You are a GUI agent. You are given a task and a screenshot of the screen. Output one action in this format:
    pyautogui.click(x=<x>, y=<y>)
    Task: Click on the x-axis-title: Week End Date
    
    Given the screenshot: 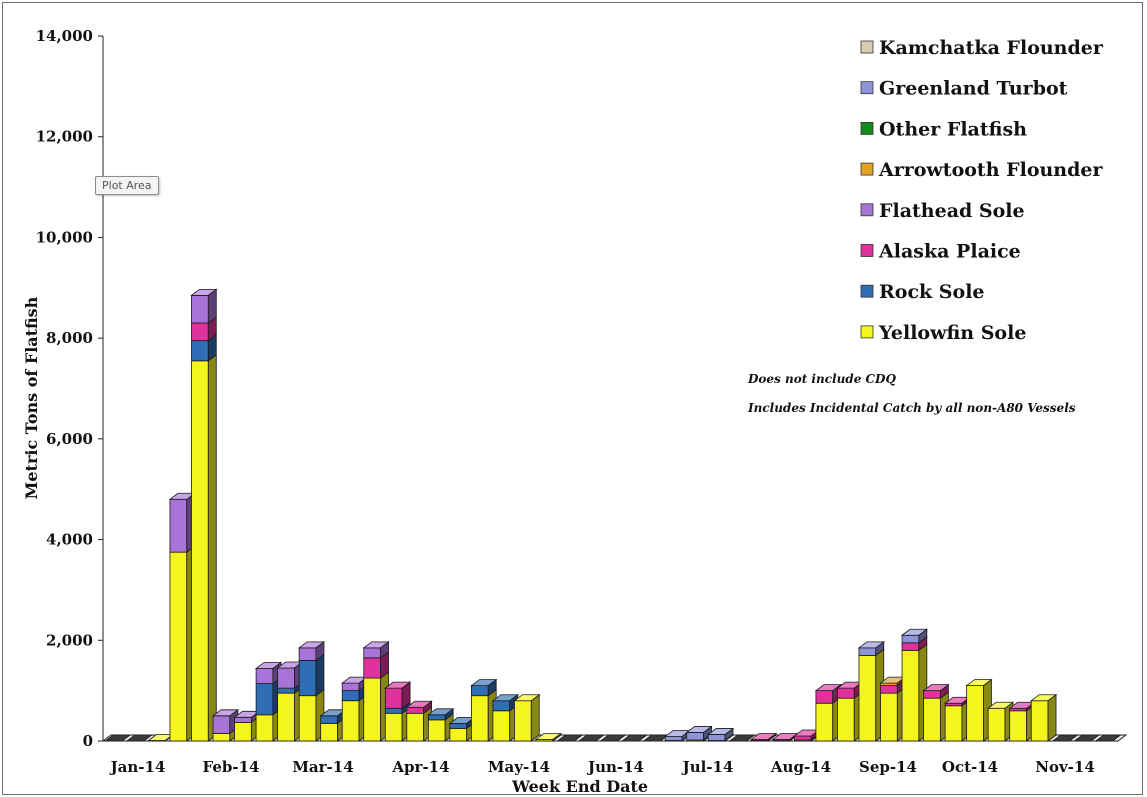 What is the action you would take?
    pyautogui.click(x=579, y=786)
    